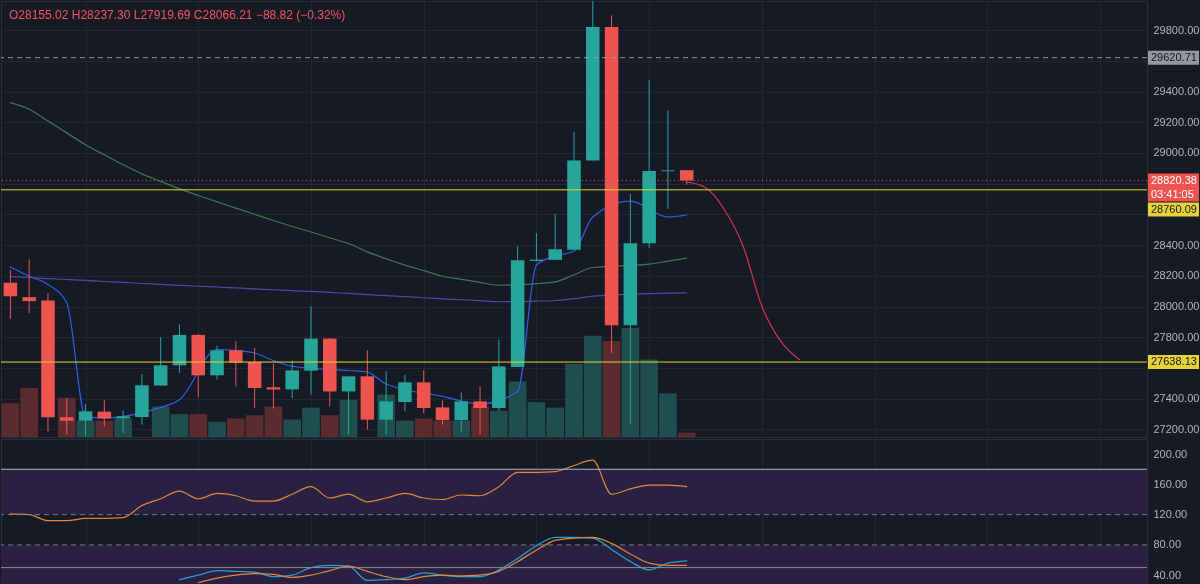  I want to click on y-tick-label: 200.00, so click(1170, 453).